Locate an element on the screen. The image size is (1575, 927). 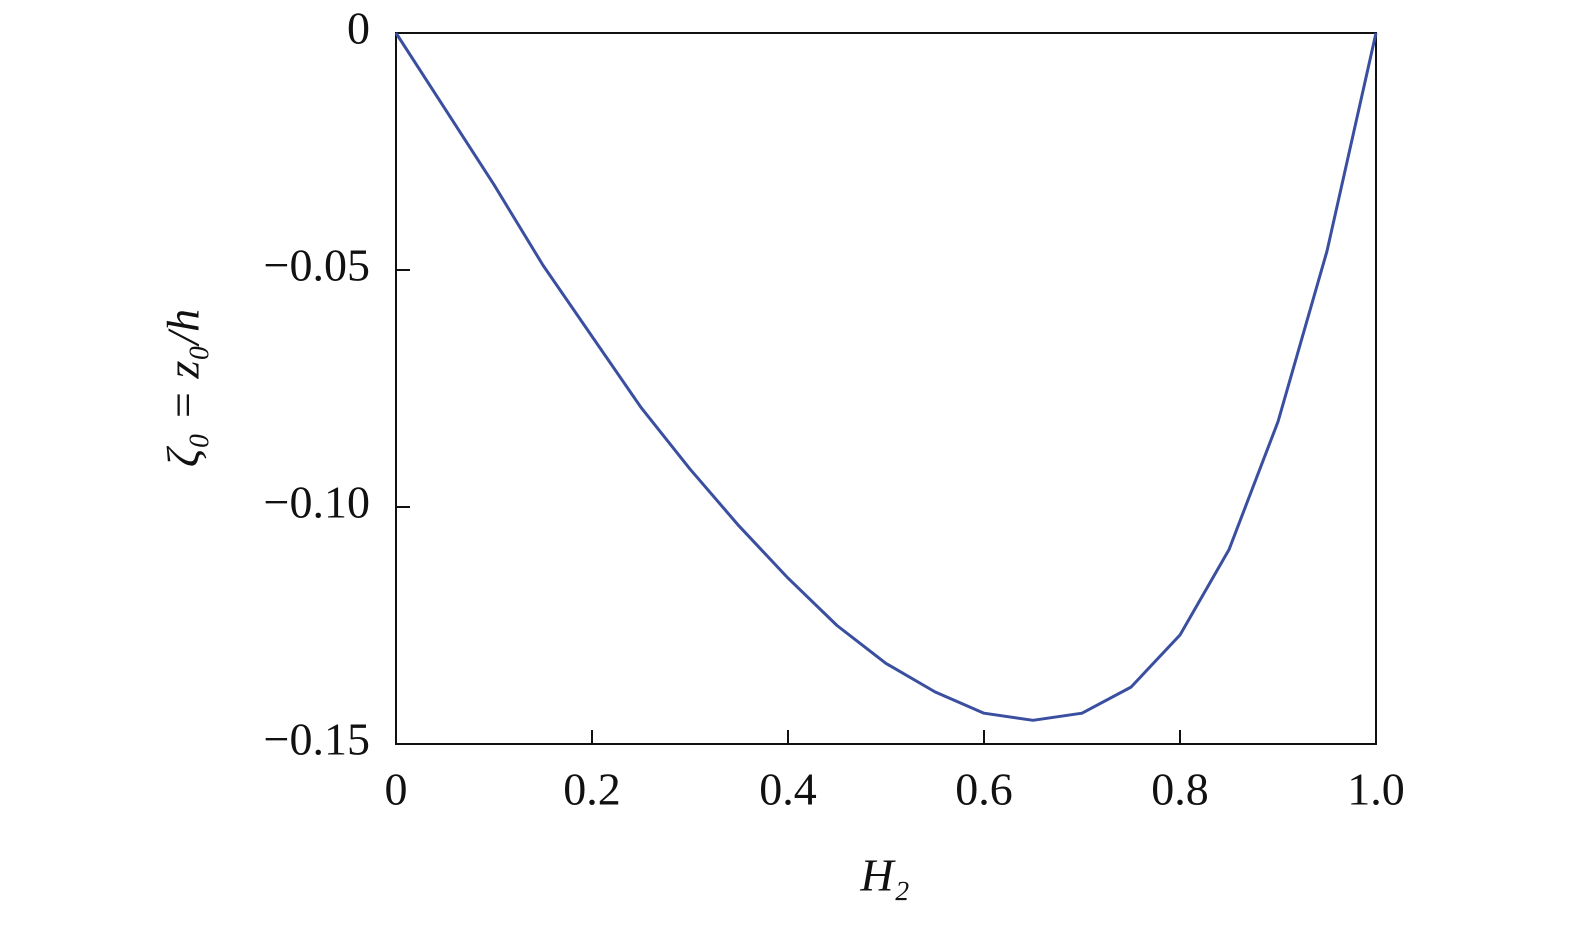
x-tick-label: 0.6 is located at coordinates (984, 789).